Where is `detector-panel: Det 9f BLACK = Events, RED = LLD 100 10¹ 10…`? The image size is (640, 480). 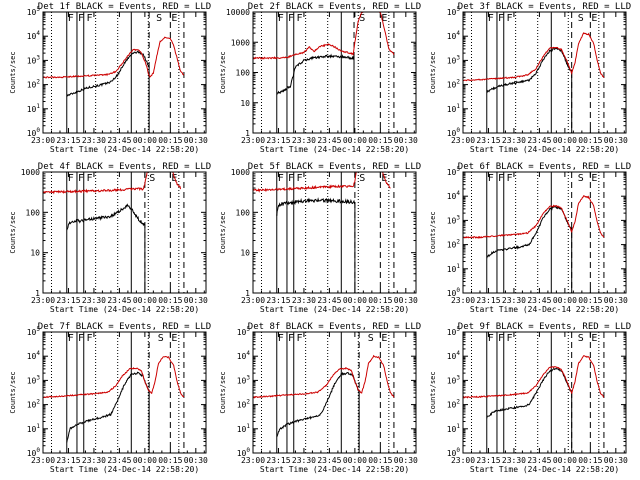
detector-panel: Det 9f BLACK = Events, RED = LLD 100 10¹ 10… is located at coordinates (530, 398).